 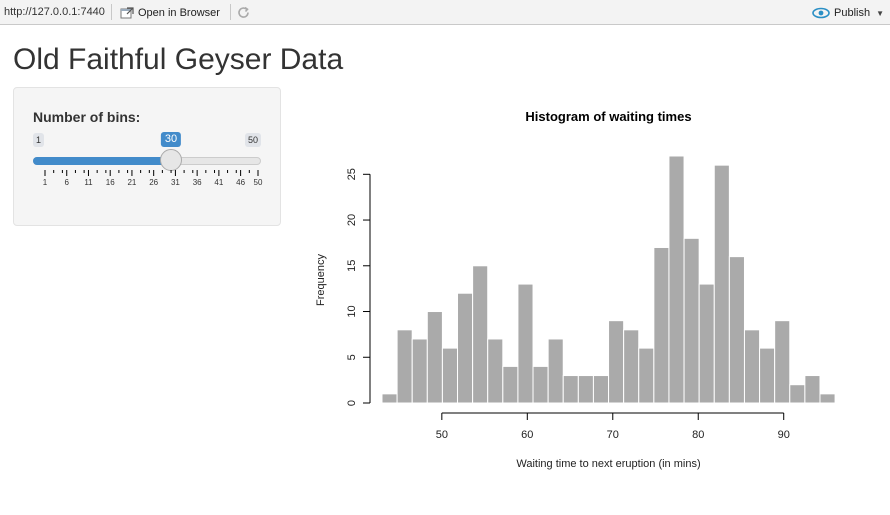 I want to click on chart-title: Histogram of waiting times, so click(x=608, y=116).